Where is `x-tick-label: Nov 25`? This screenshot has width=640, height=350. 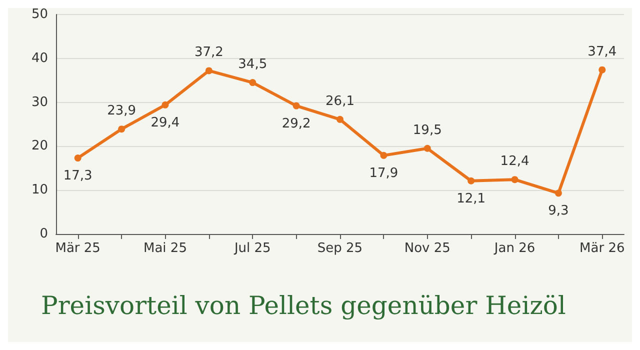
x-tick-label: Nov 25 is located at coordinates (427, 248).